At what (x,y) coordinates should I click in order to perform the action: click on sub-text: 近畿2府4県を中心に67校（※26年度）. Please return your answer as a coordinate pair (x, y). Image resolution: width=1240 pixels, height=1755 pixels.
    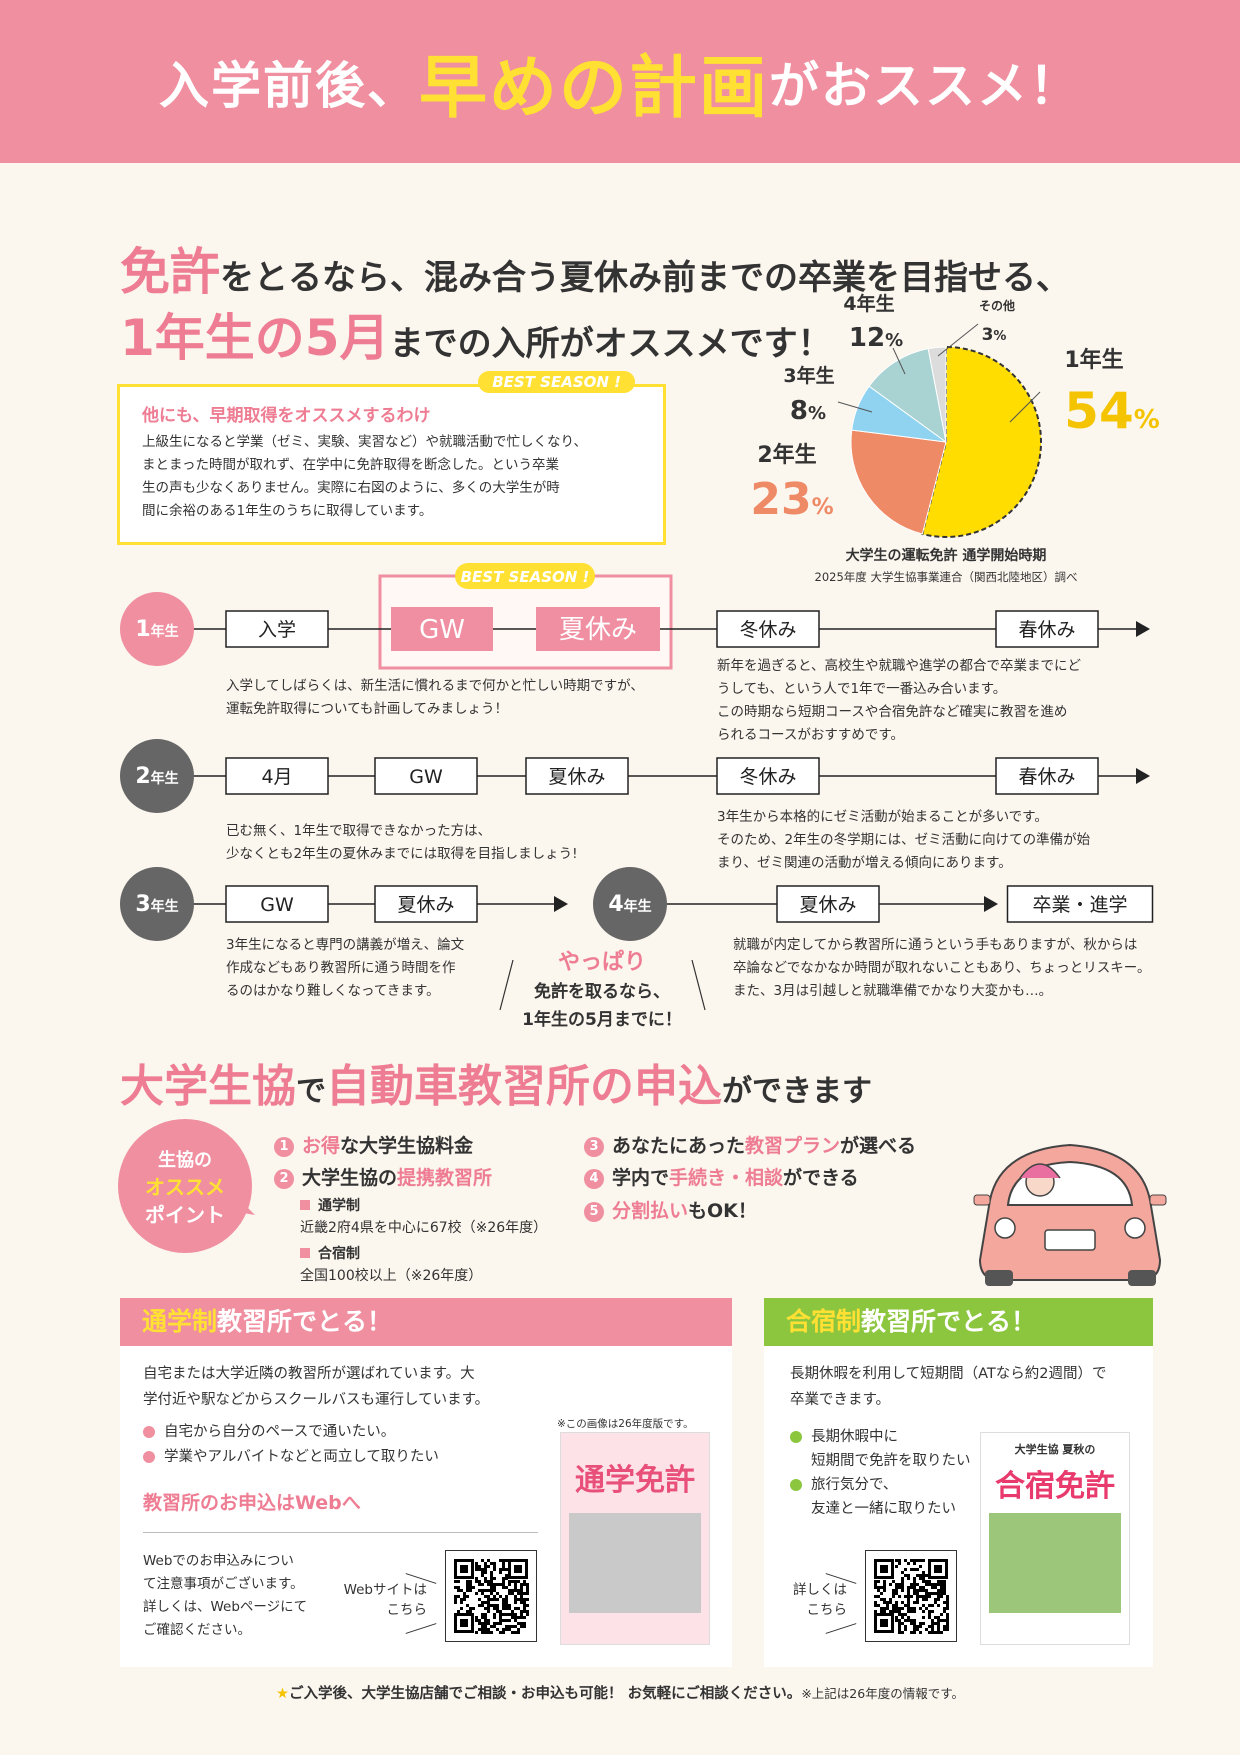
    Looking at the image, I should click on (424, 1228).